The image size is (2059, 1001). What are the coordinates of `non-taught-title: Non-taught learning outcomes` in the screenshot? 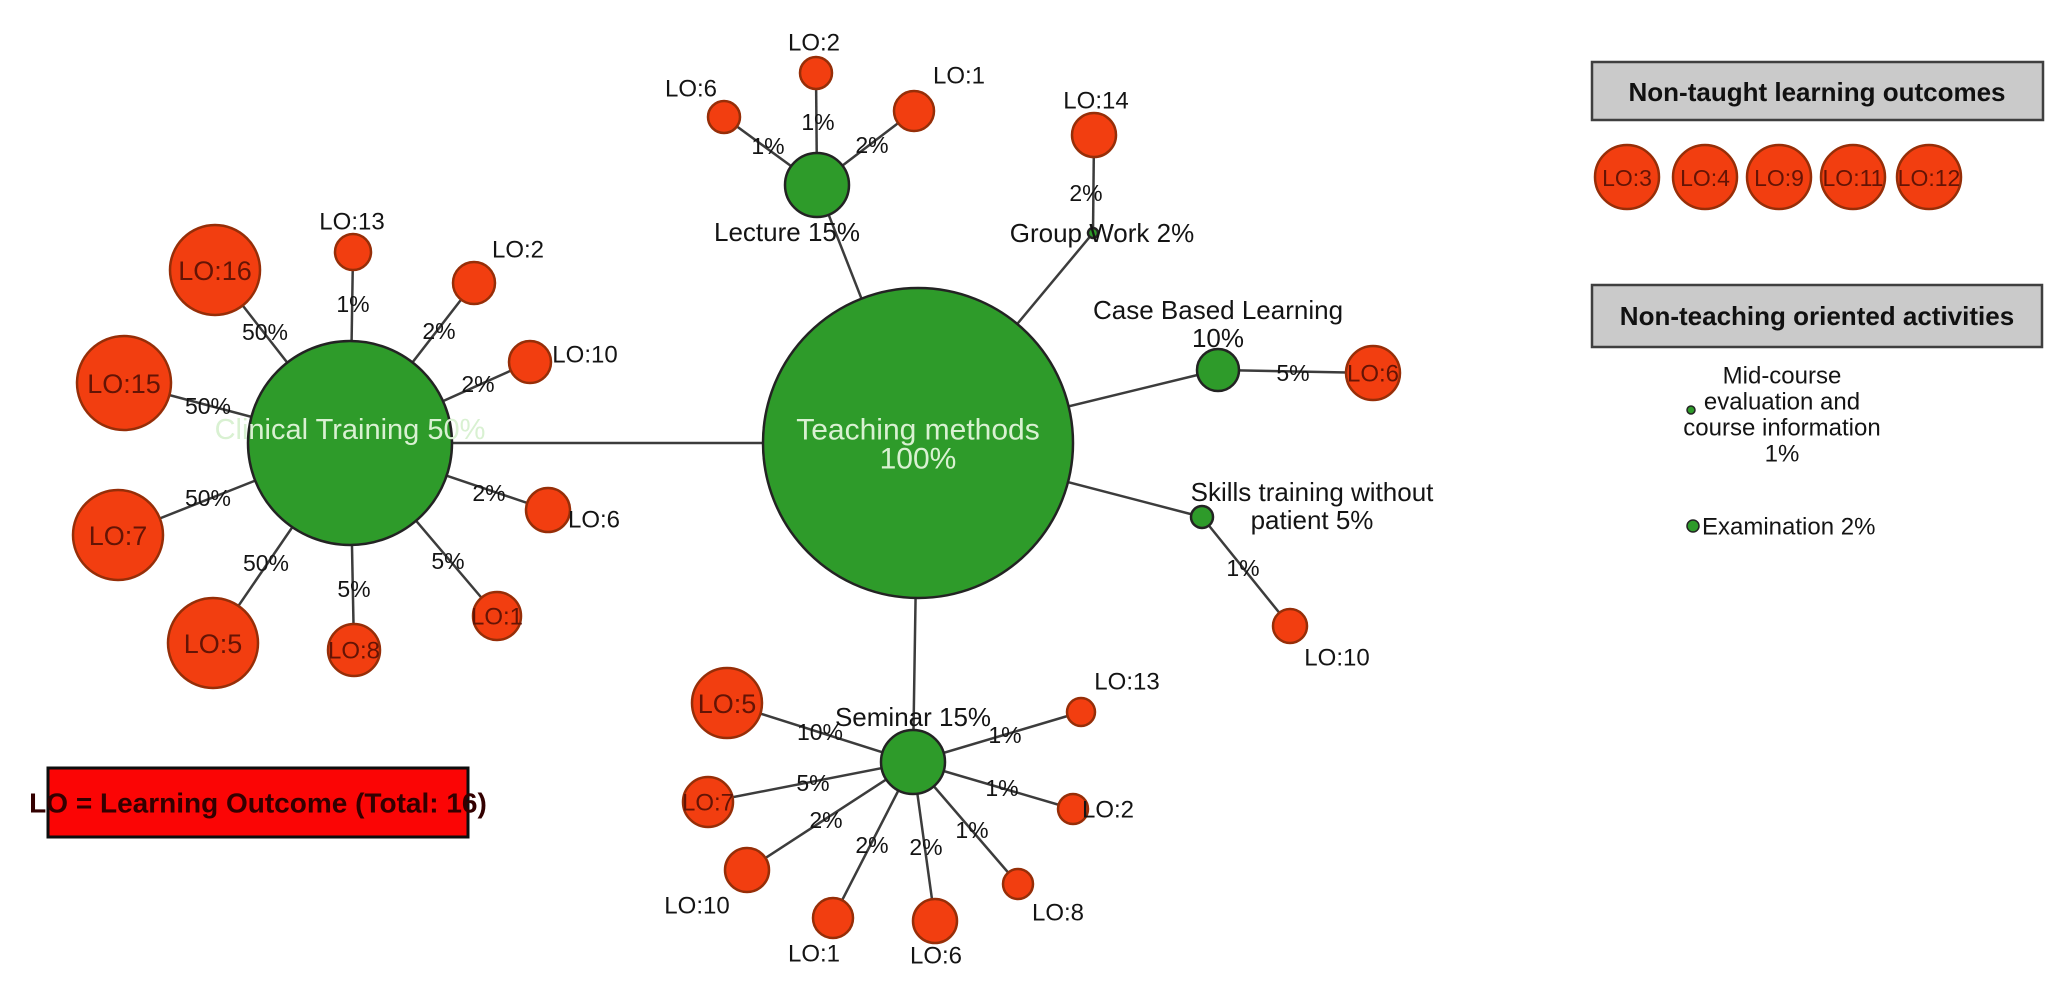 It's located at (1817, 92).